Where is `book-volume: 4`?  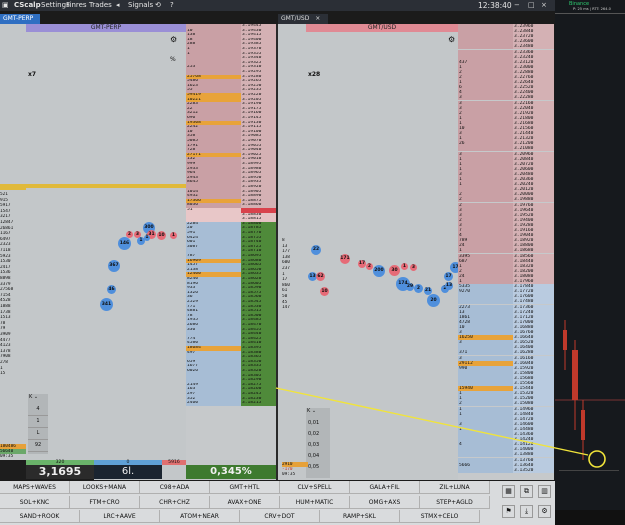 book-volume: 4 is located at coordinates (486, 93).